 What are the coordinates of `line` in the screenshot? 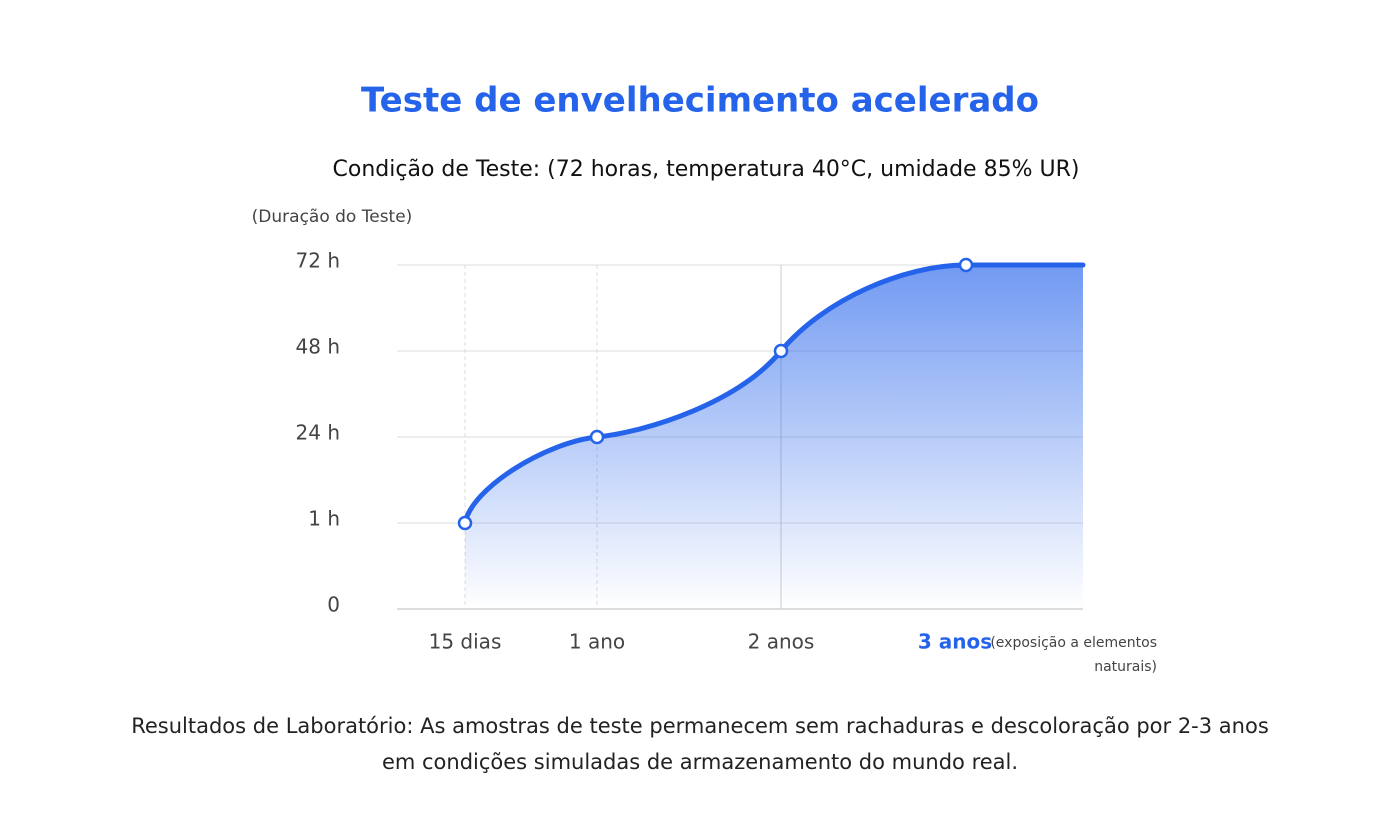 It's located at (715, 394).